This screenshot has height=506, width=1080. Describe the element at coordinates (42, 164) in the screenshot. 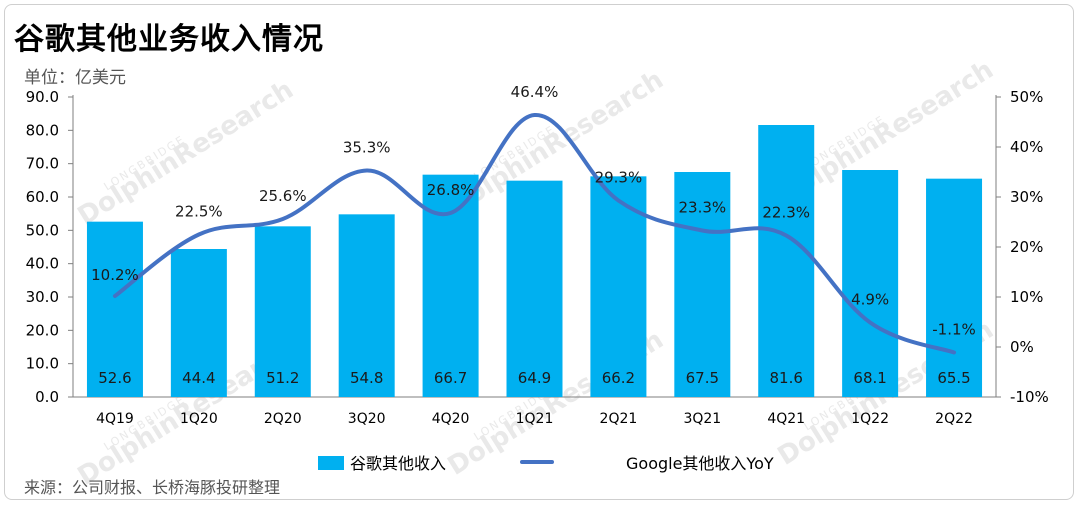

I see `left-tick-label: 70.0` at that location.